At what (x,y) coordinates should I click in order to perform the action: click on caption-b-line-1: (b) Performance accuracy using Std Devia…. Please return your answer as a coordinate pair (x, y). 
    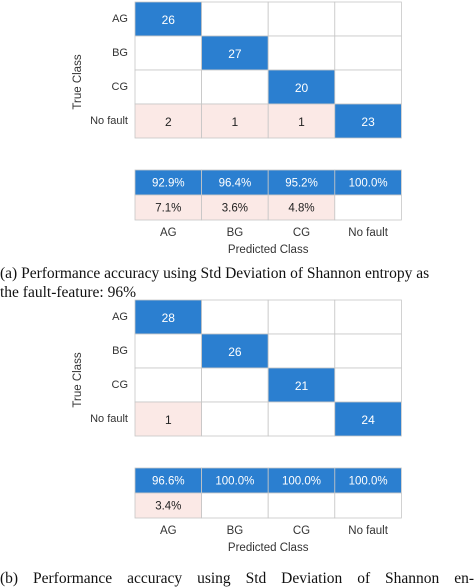
    Looking at the image, I should click on (237, 578).